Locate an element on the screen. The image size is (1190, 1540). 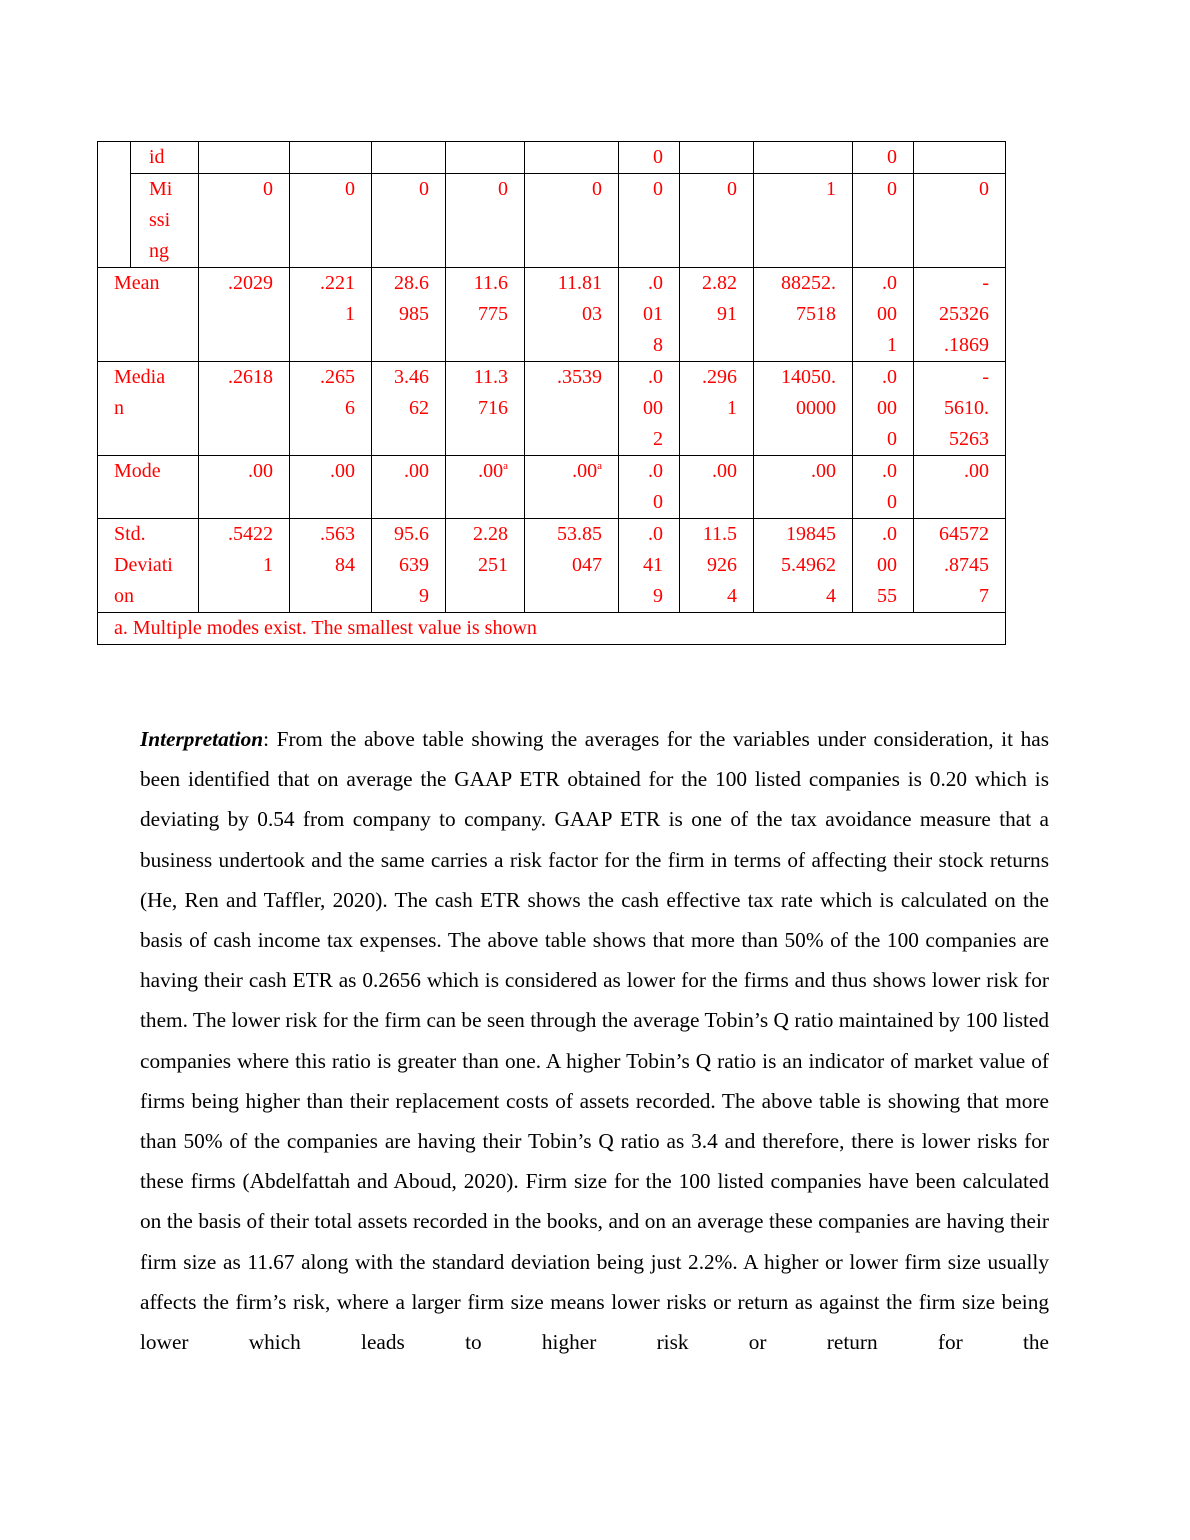
table-cell: .3539 is located at coordinates (571, 408).